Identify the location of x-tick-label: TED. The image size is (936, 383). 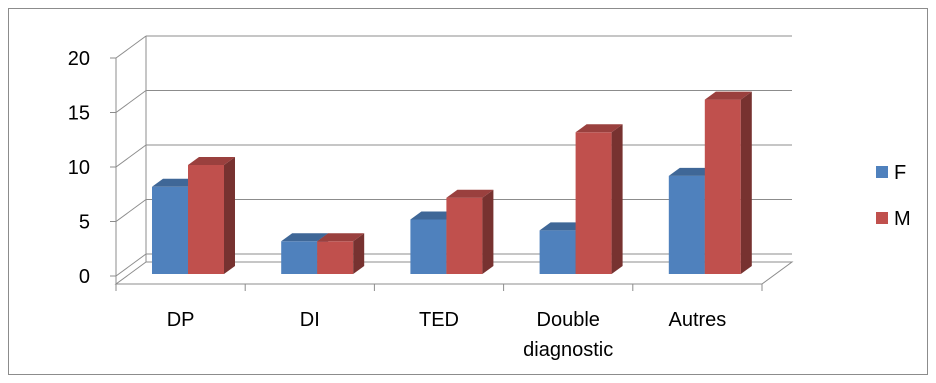
(439, 320).